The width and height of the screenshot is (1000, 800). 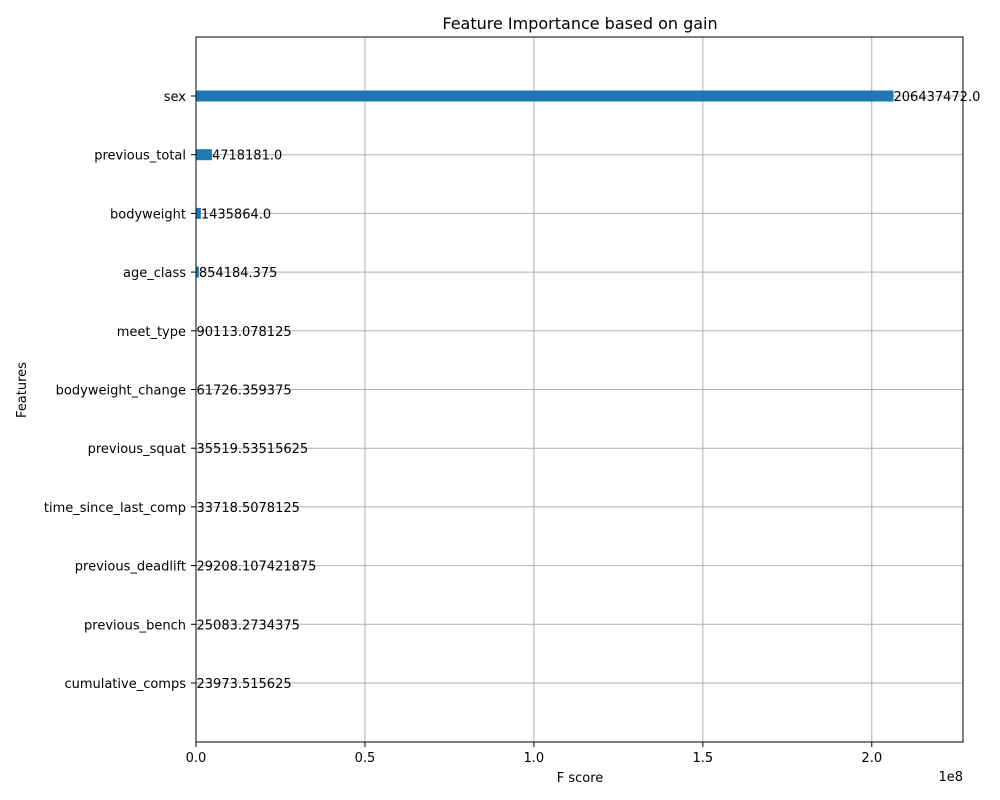 What do you see at coordinates (151, 332) in the screenshot?
I see `y-tick-label-meet_type: meet_type` at bounding box center [151, 332].